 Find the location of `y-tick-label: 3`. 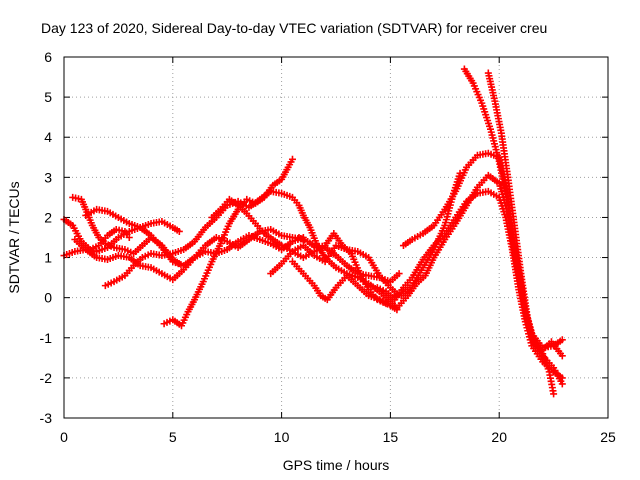

y-tick-label: 3 is located at coordinates (48, 177).